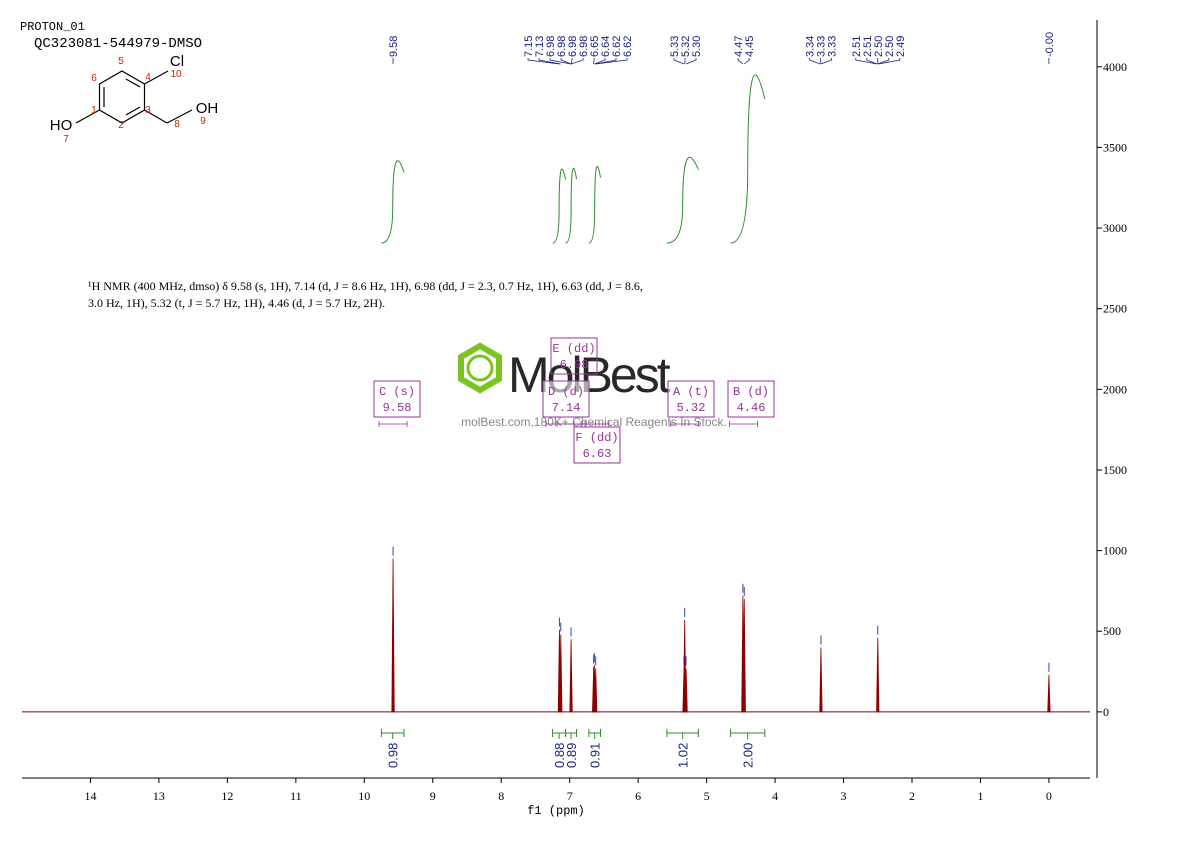 This screenshot has width=1190, height=841. What do you see at coordinates (148, 77) in the screenshot?
I see `atom-number: 4` at bounding box center [148, 77].